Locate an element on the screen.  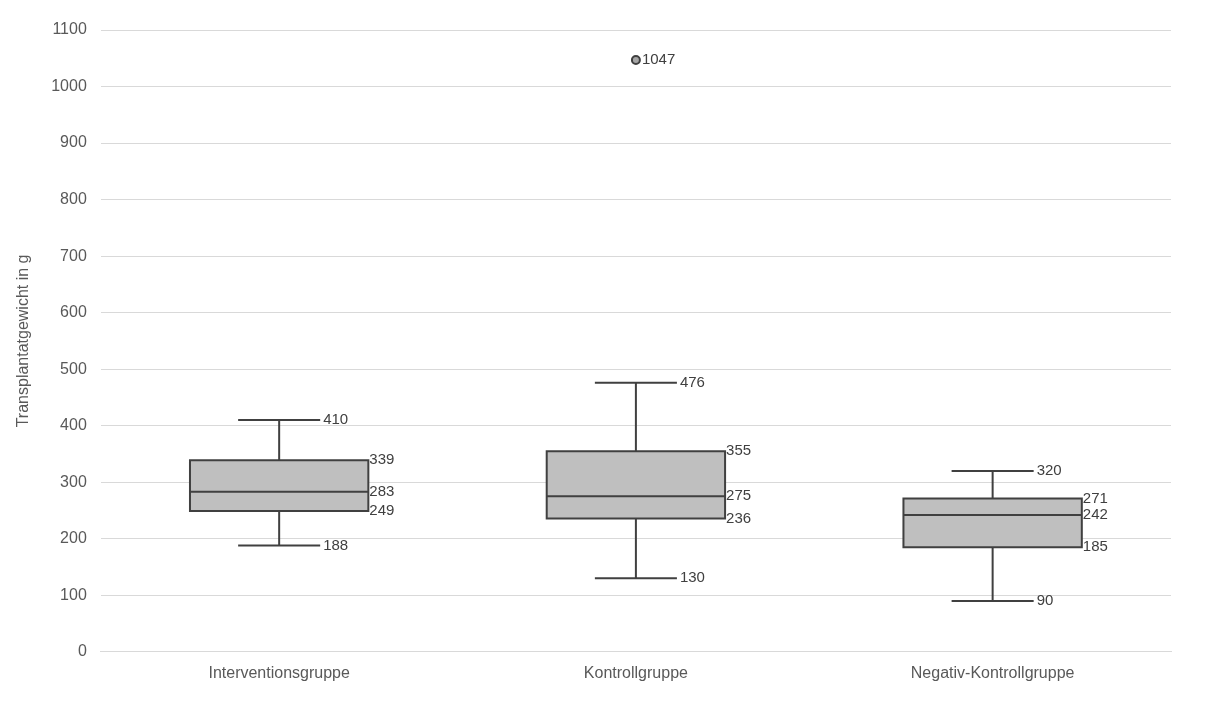
annotation: 242 is located at coordinates (1095, 514).